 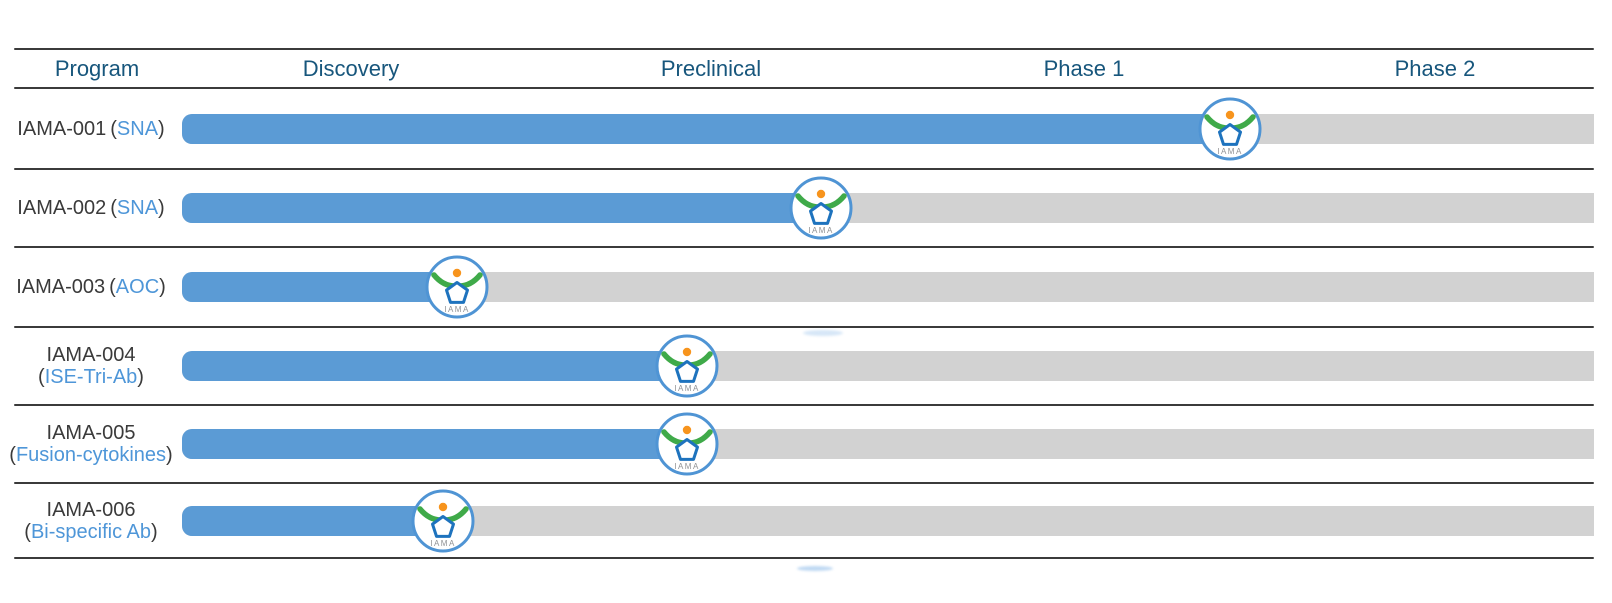 I want to click on program-name: IAMA-001, so click(x=62, y=128).